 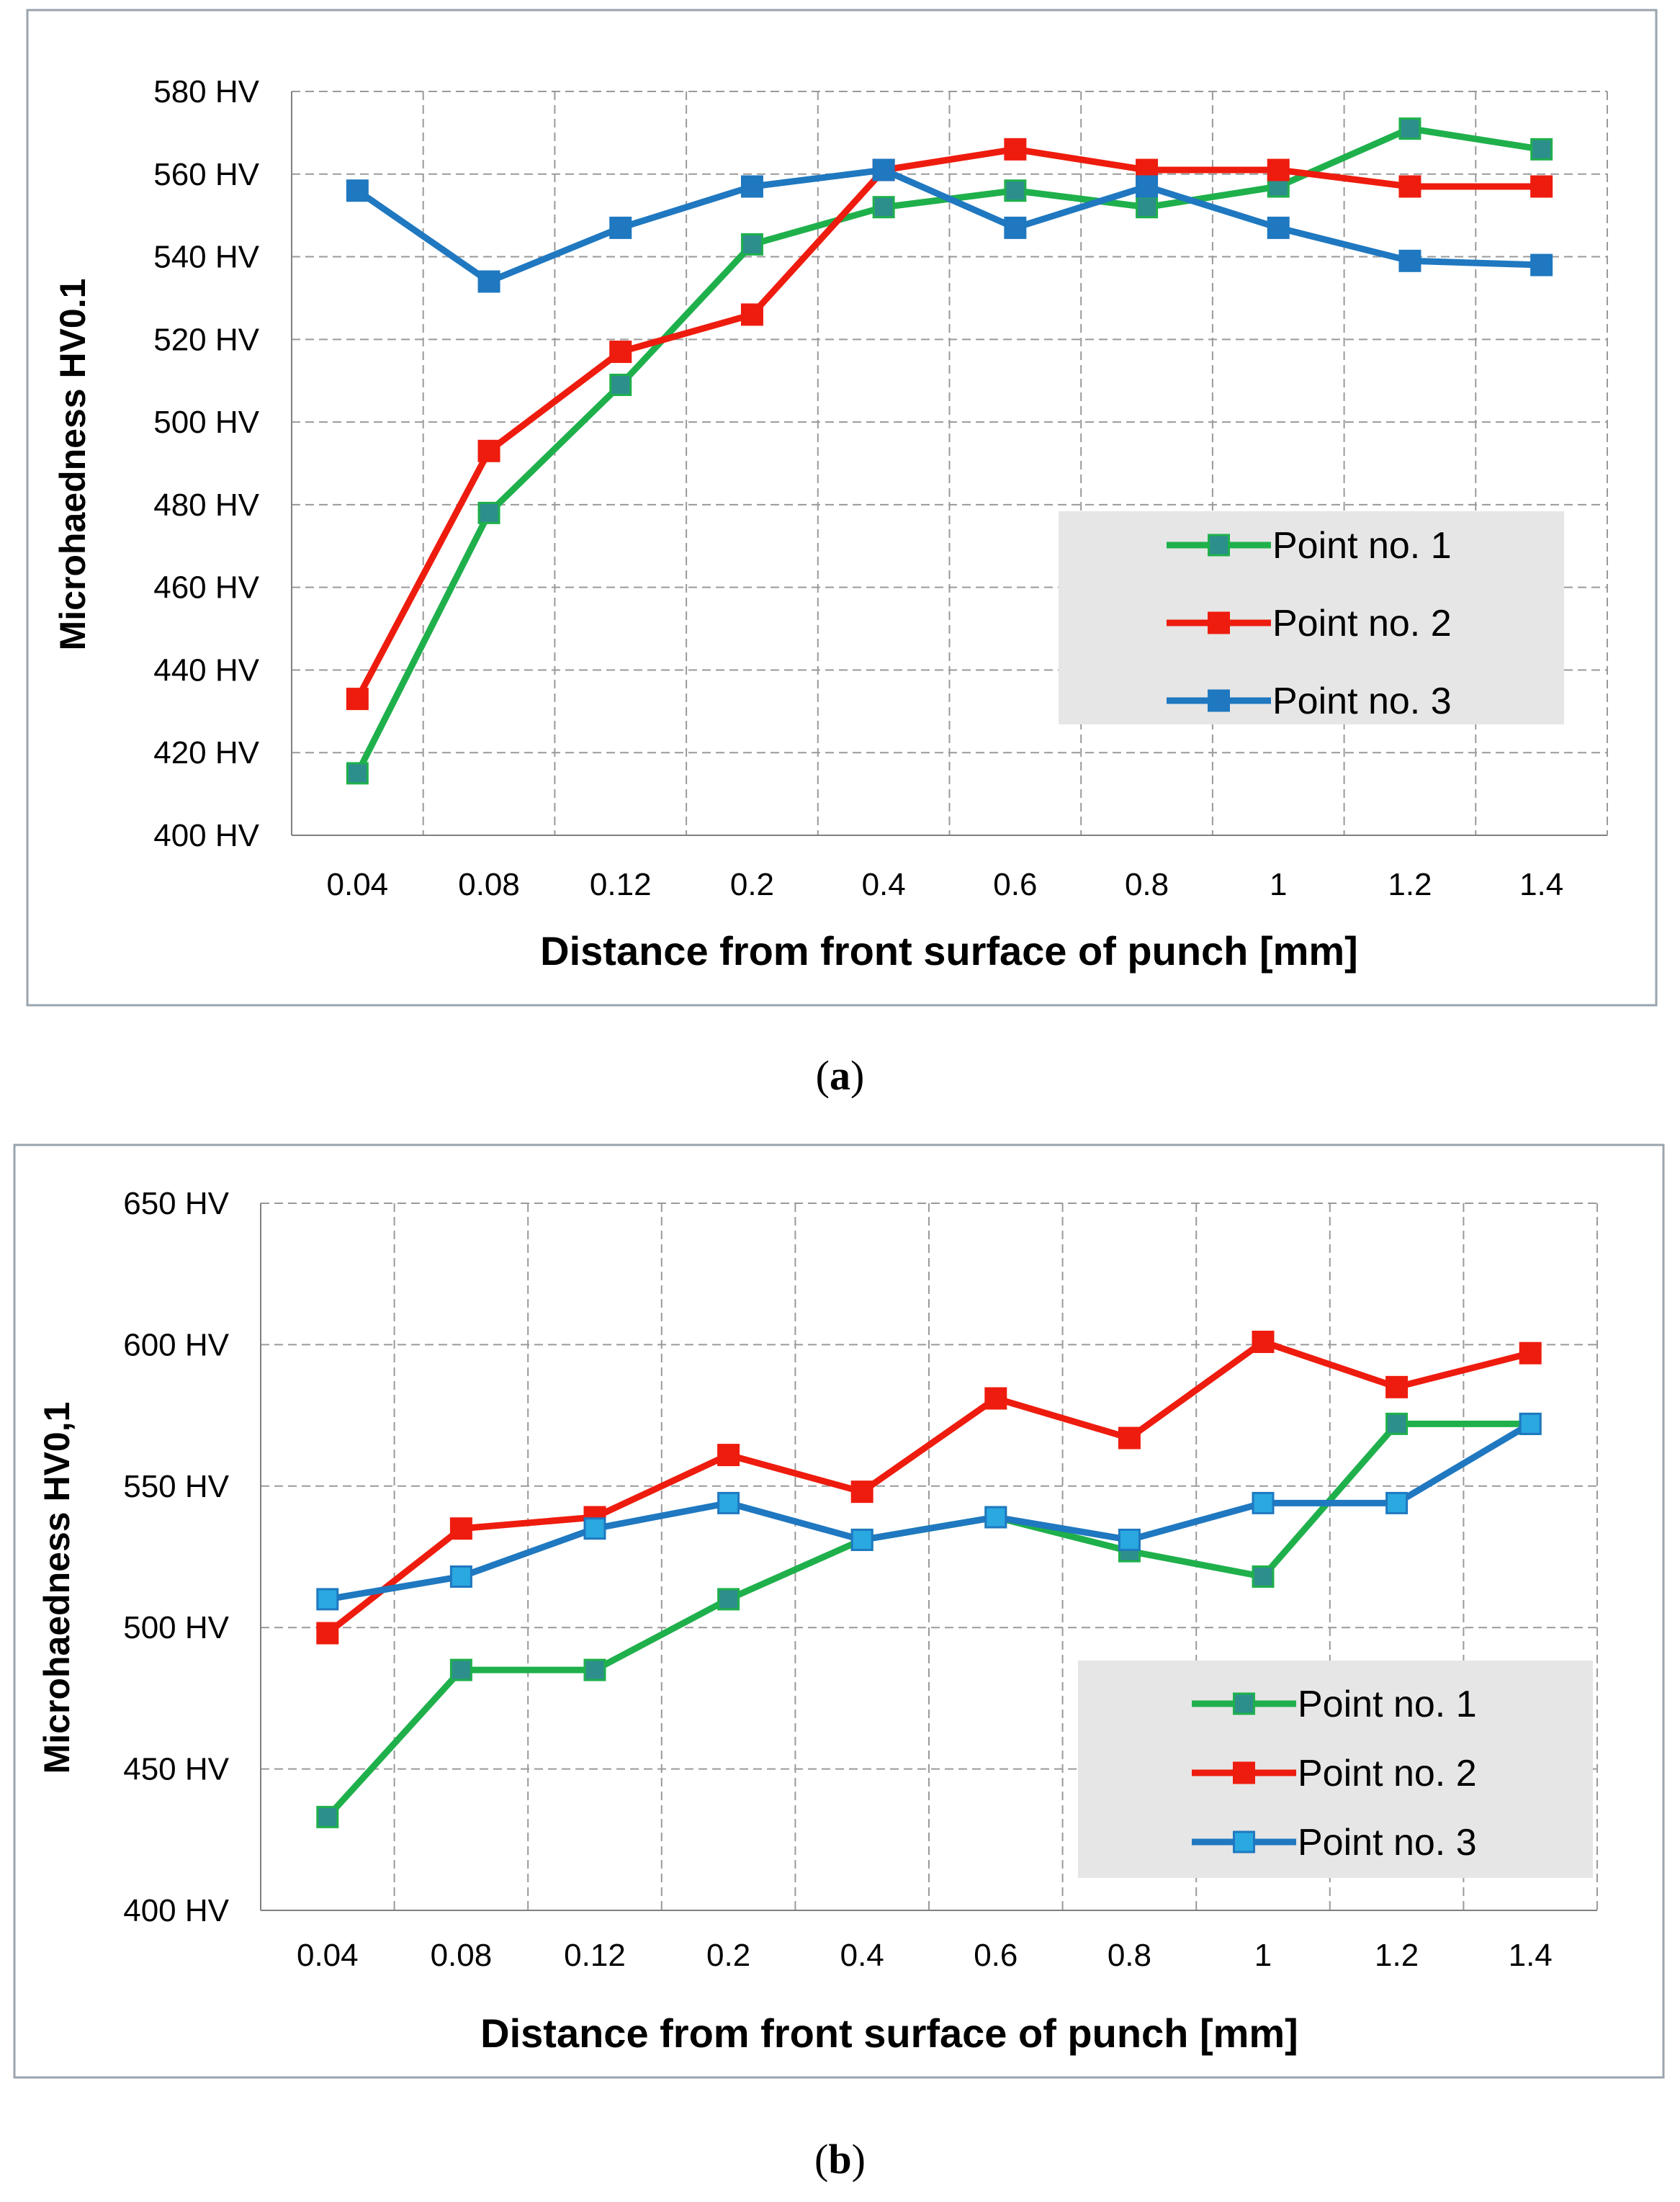 What do you see at coordinates (57, 1588) in the screenshot?
I see `chart-b-y-axis-title: Microhaedness HV0,1` at bounding box center [57, 1588].